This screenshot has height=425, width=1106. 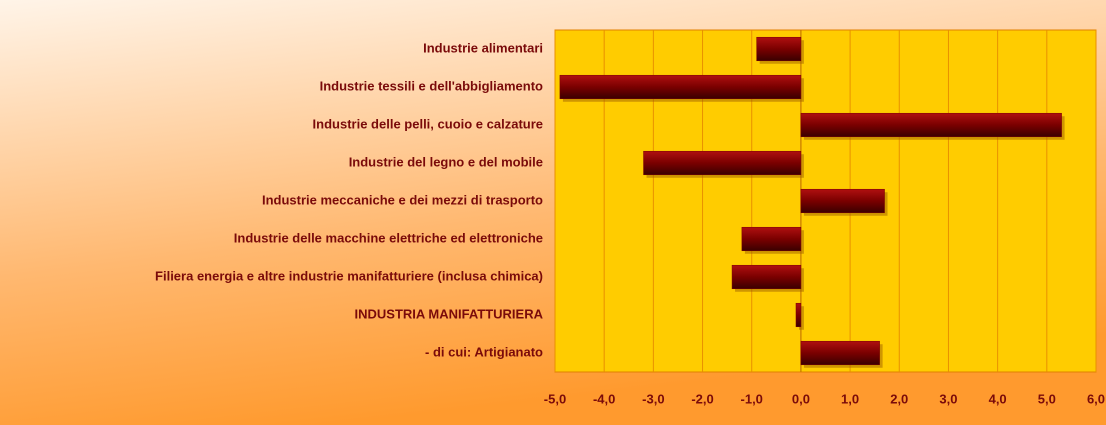 What do you see at coordinates (483, 47) in the screenshot?
I see `y-tick-label: Industrie alimentari` at bounding box center [483, 47].